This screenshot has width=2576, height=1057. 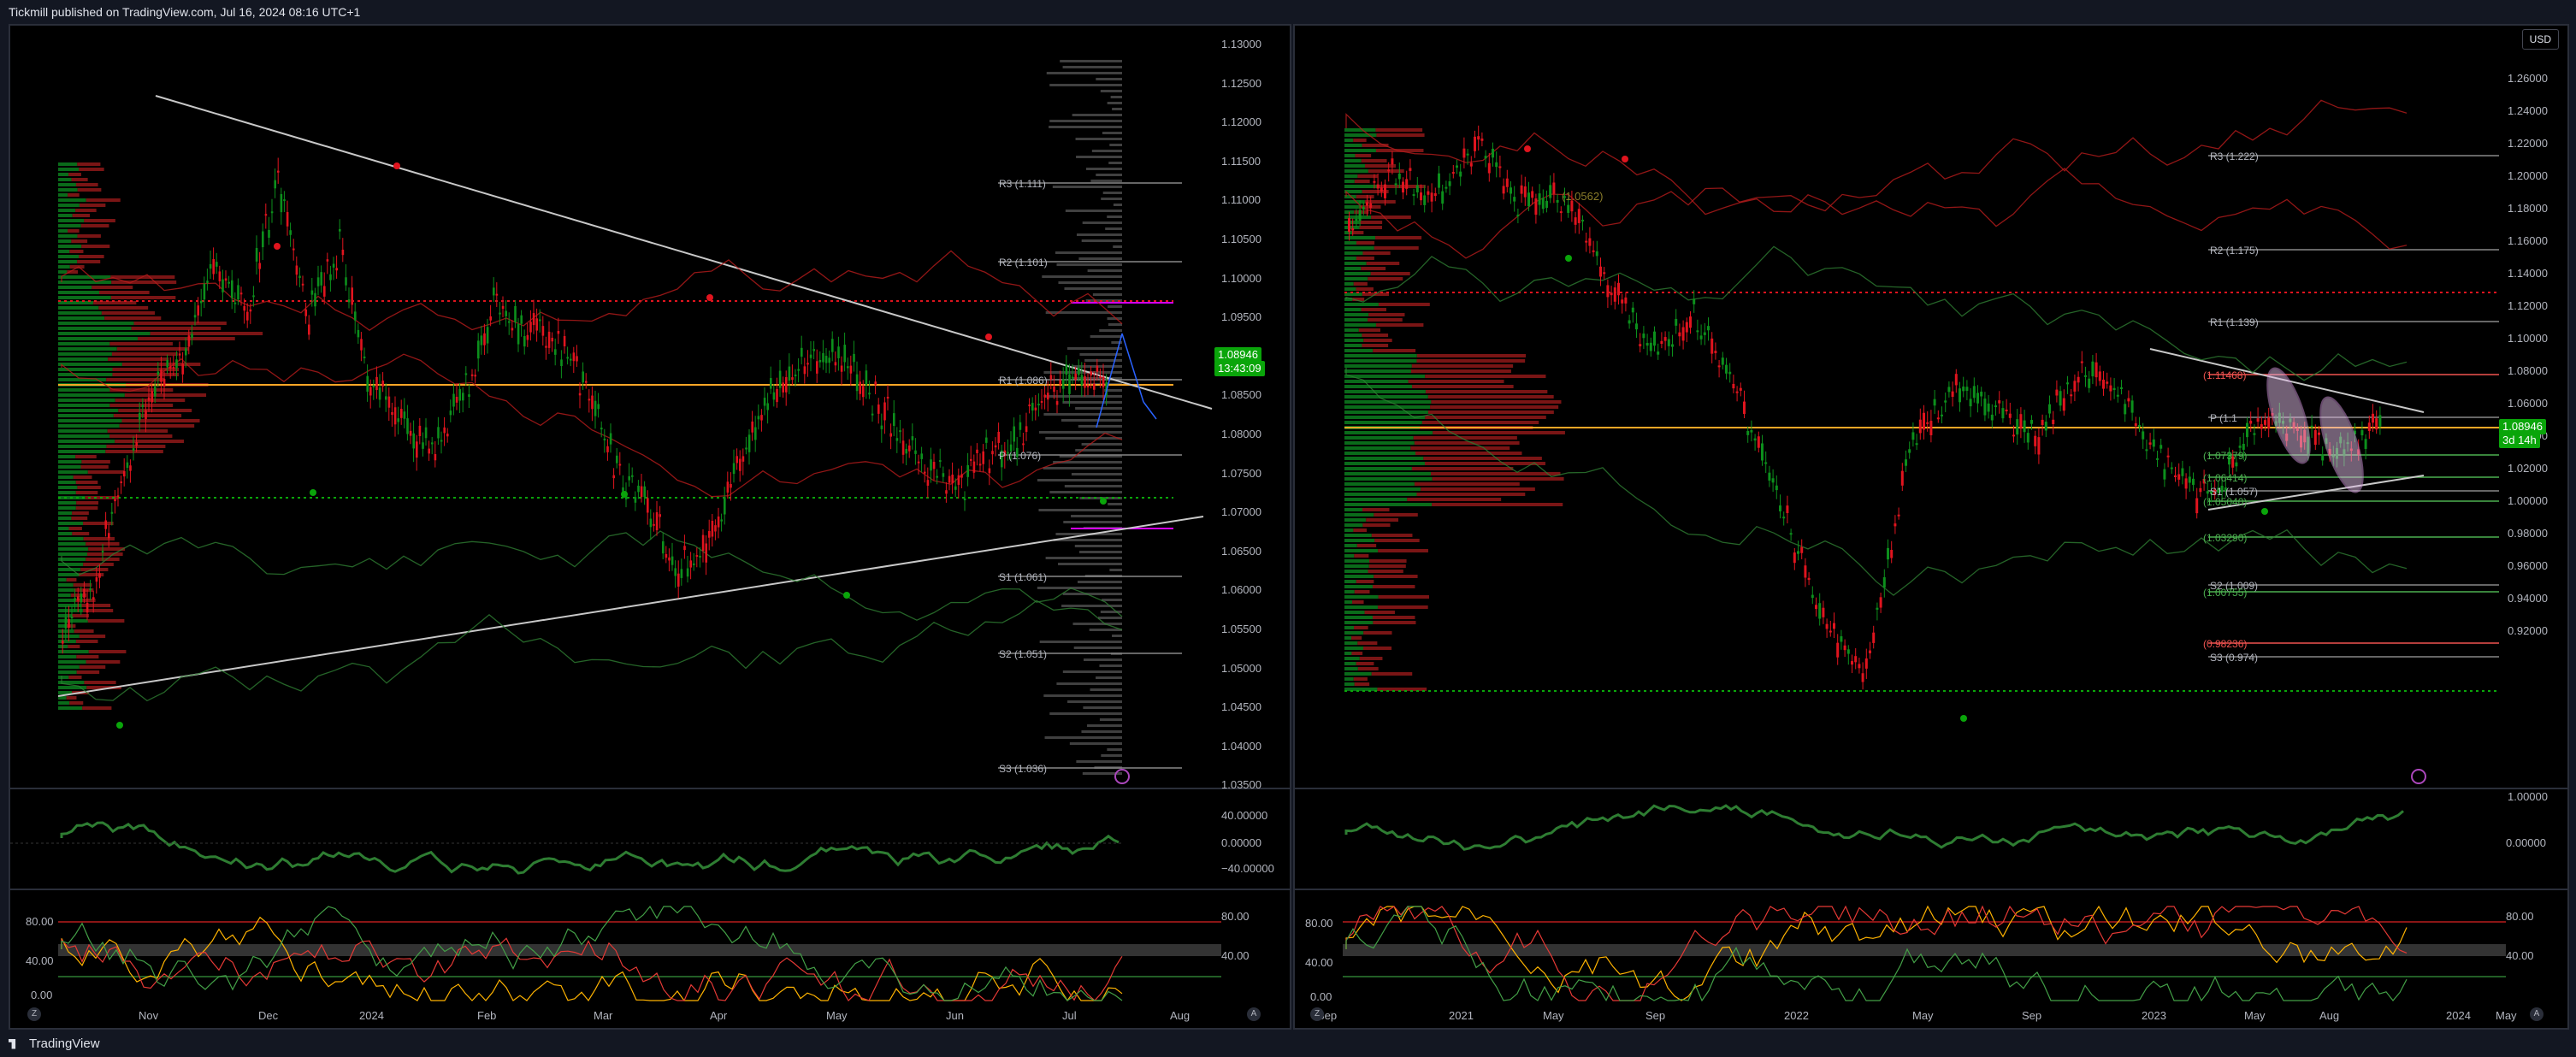 What do you see at coordinates (592, 290) in the screenshot?
I see `left-band-upper` at bounding box center [592, 290].